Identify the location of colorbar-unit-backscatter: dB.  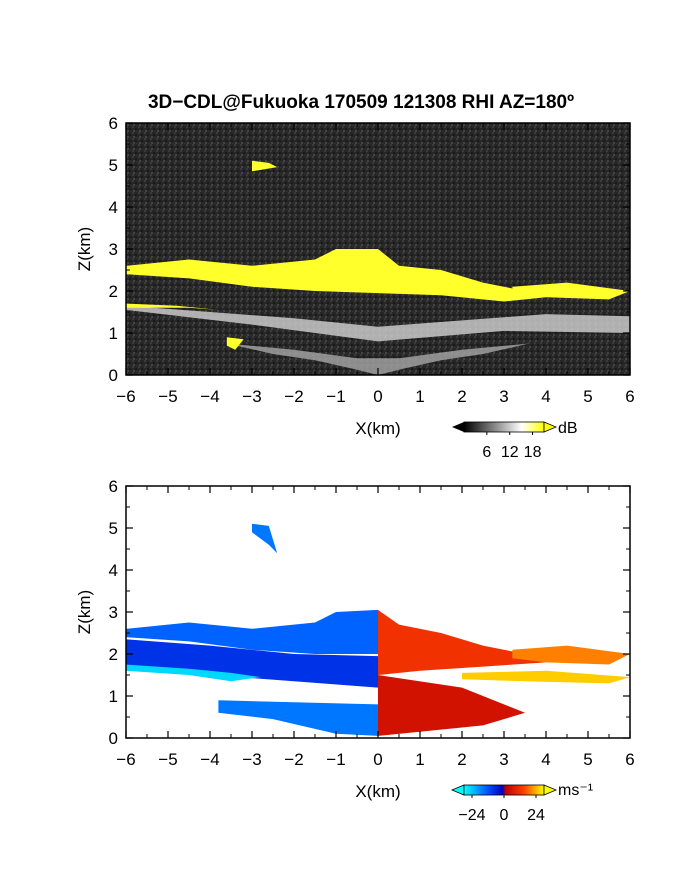
(568, 428).